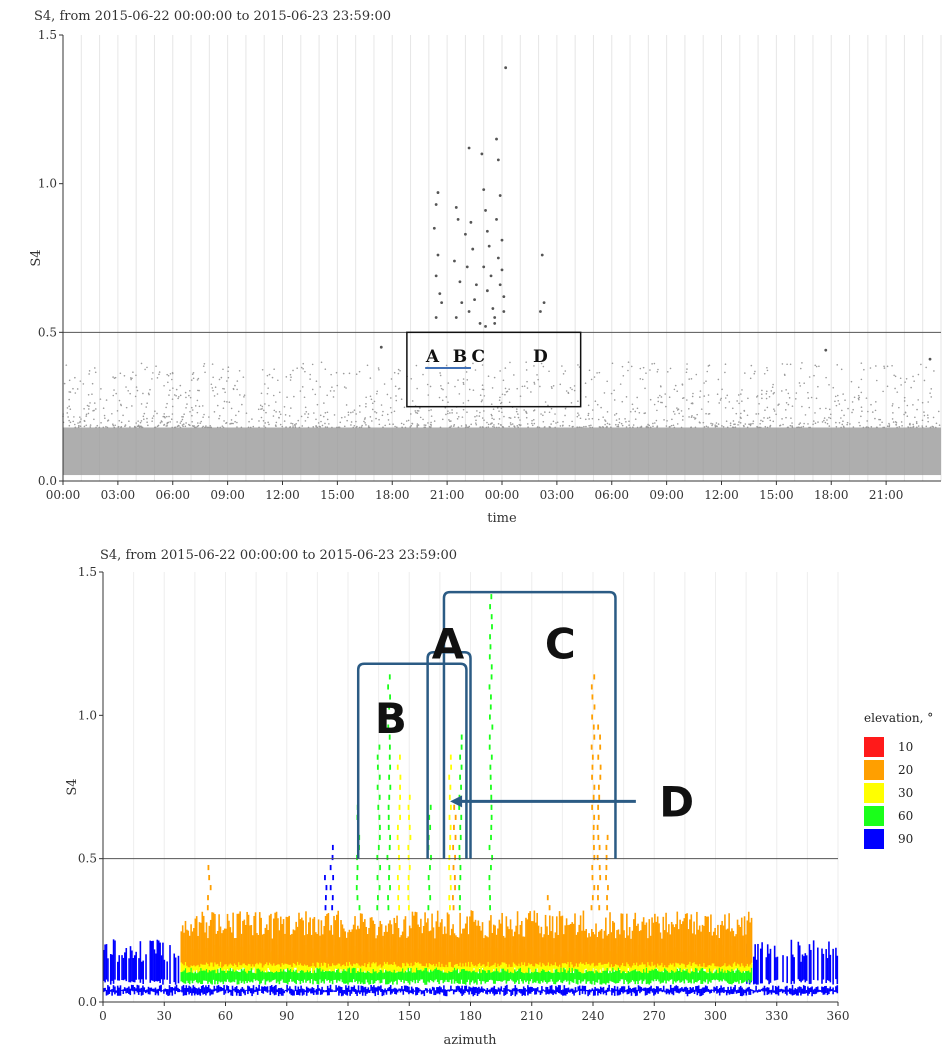 The height and width of the screenshot is (1051, 944). What do you see at coordinates (470, 1040) in the screenshot?
I see `azimuth-x-axis-label: azimuth` at bounding box center [470, 1040].